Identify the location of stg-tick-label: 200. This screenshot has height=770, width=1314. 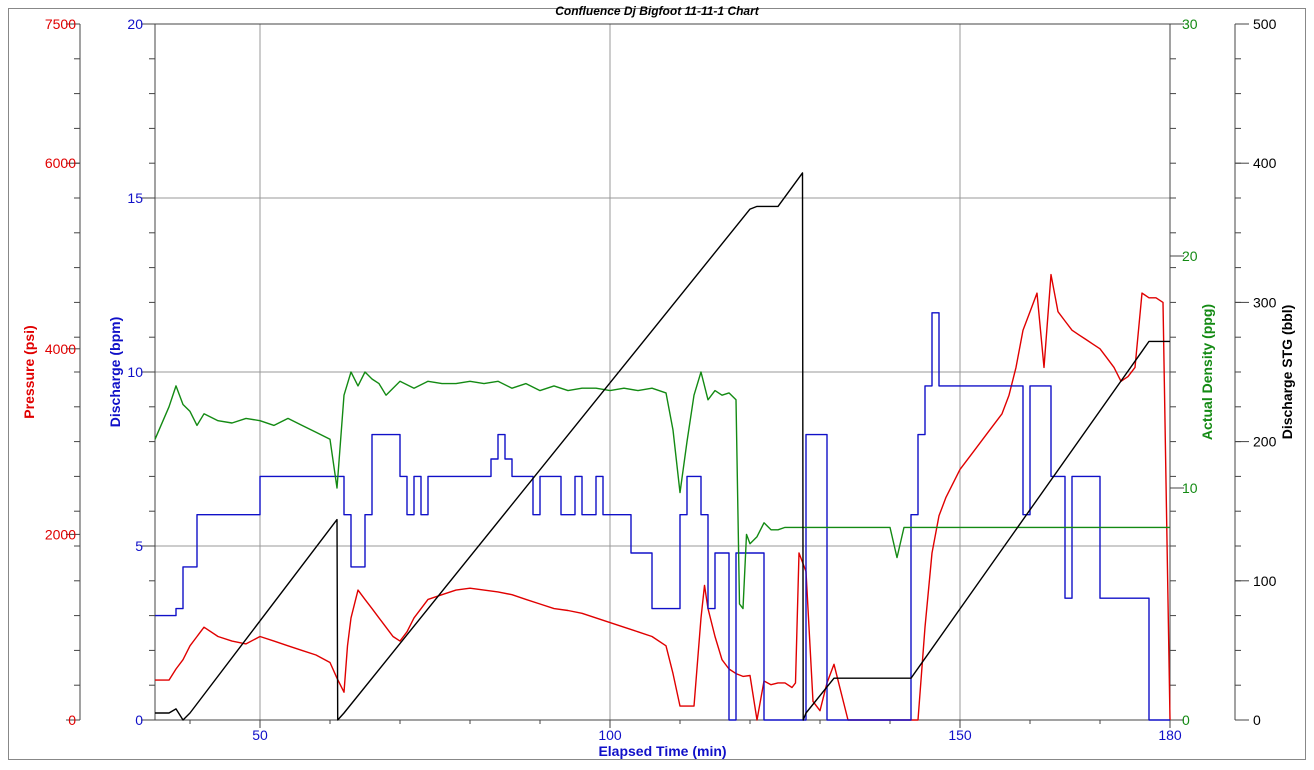
(1265, 442).